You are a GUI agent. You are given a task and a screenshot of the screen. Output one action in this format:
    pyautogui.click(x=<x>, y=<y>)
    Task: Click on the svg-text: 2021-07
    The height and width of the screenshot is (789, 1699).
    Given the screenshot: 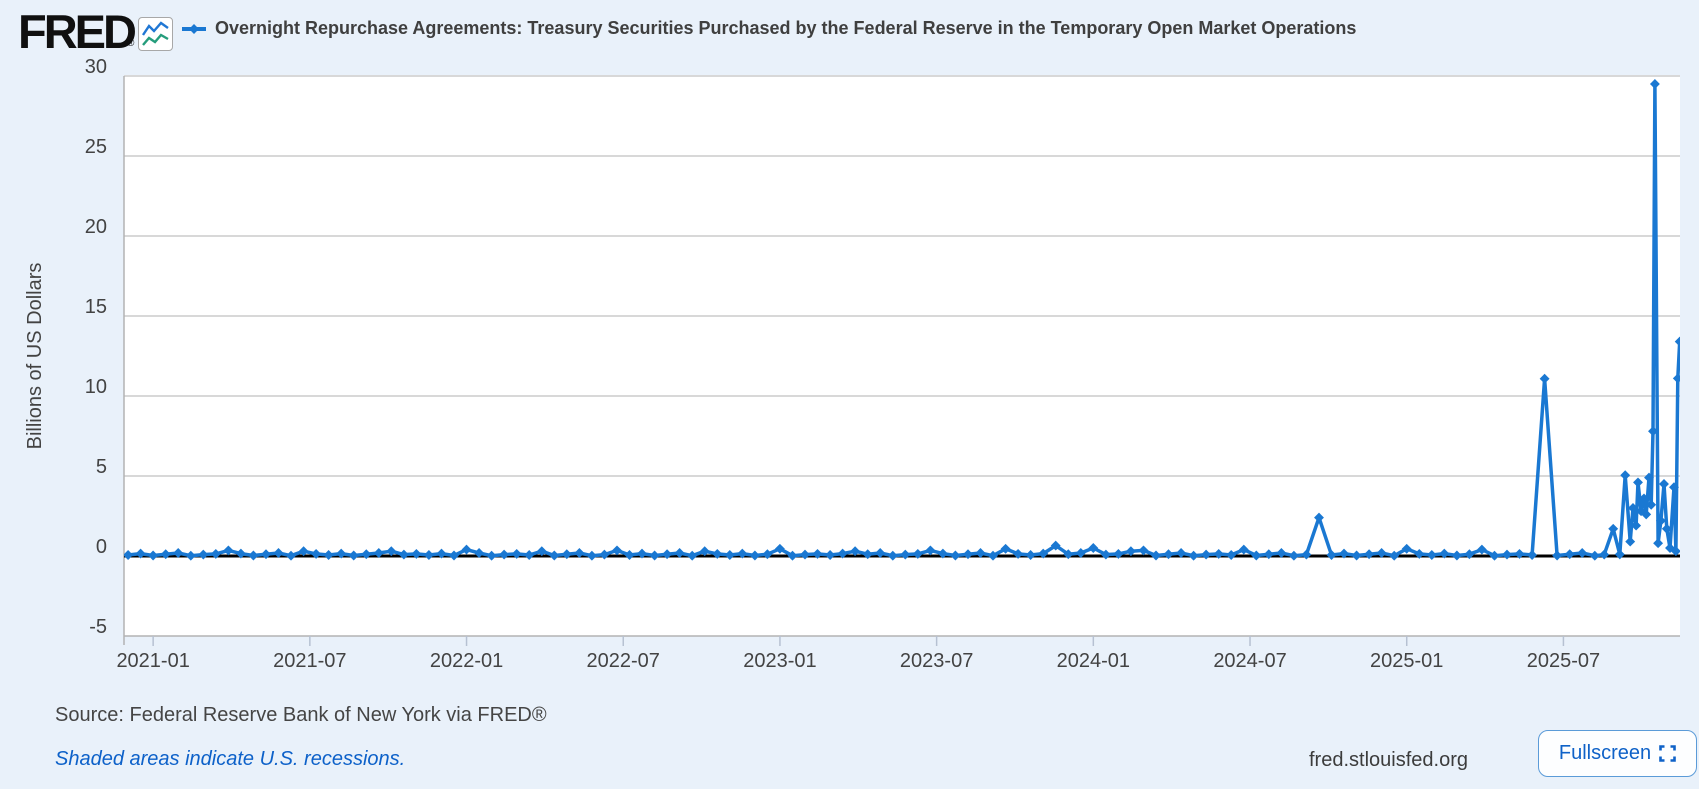 What is the action you would take?
    pyautogui.click(x=309, y=661)
    